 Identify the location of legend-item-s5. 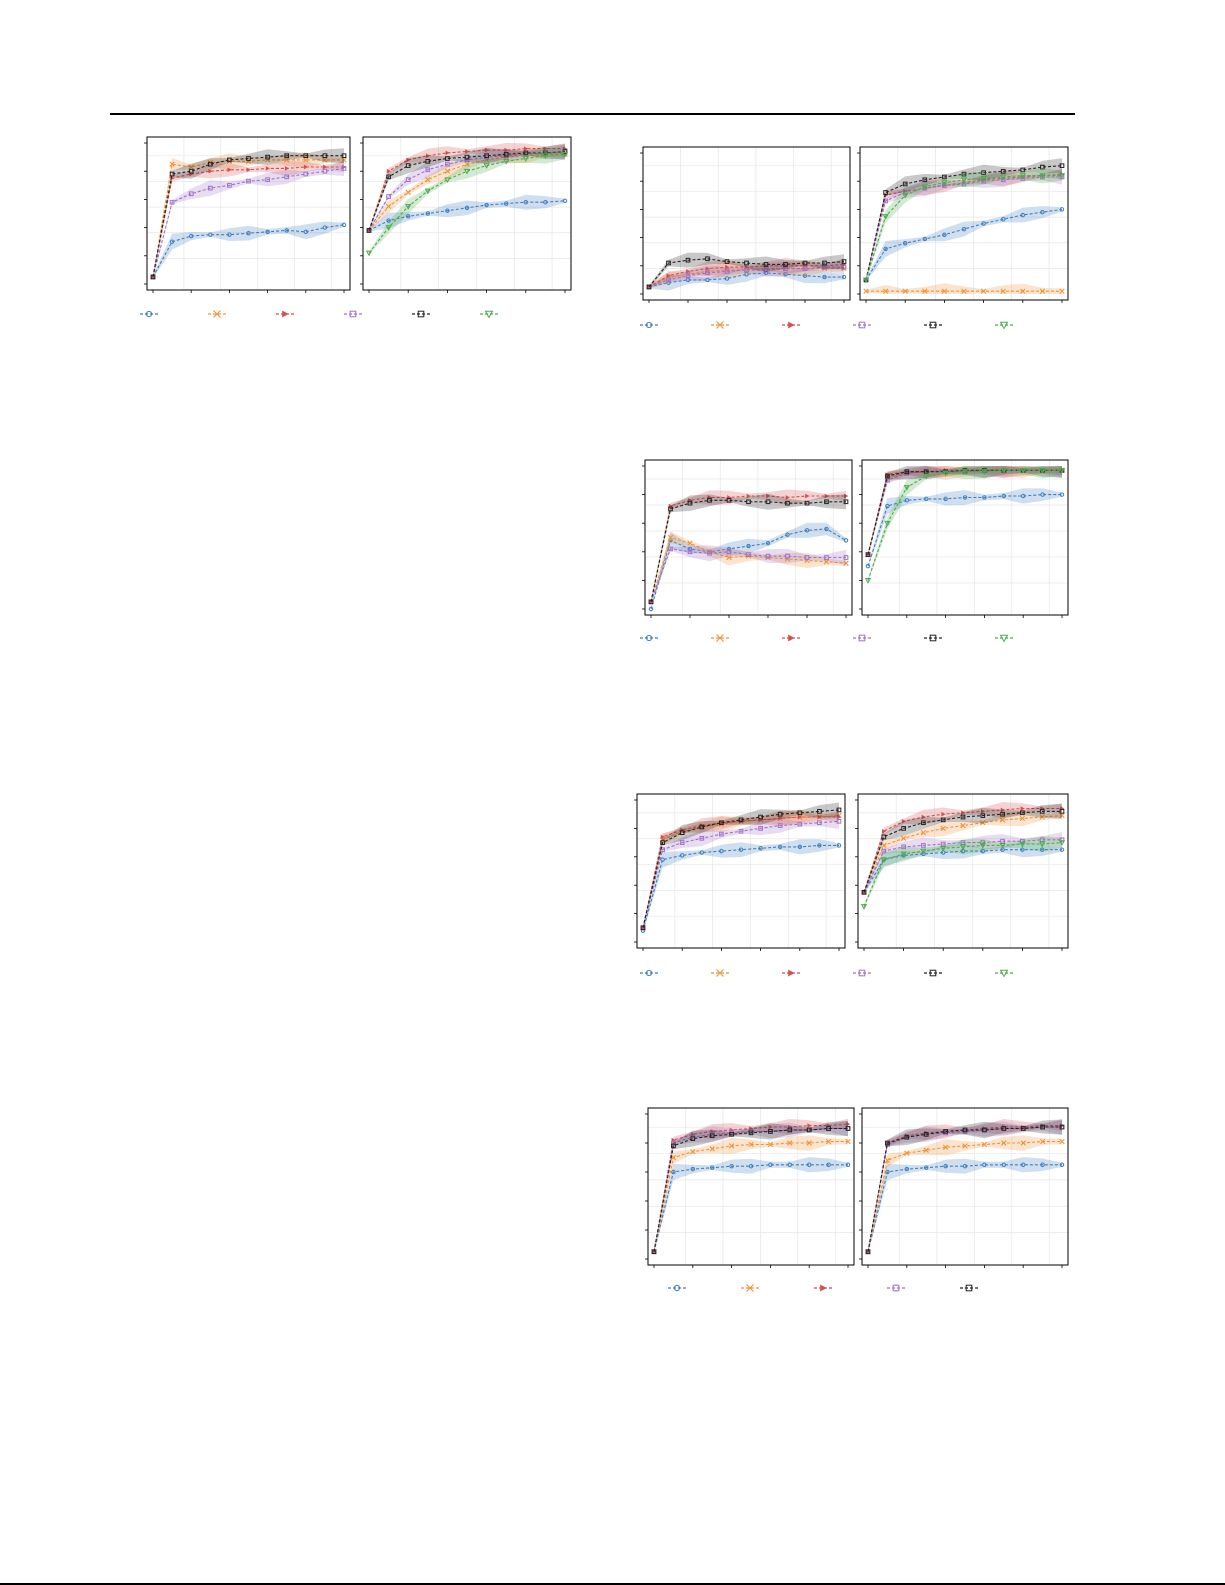
(933, 973).